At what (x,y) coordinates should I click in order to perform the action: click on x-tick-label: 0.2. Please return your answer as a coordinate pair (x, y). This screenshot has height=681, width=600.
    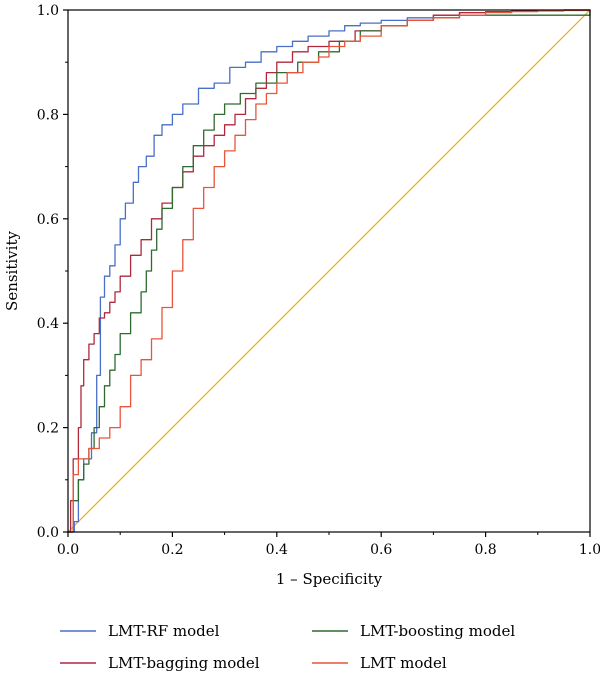
    Looking at the image, I should click on (172, 550).